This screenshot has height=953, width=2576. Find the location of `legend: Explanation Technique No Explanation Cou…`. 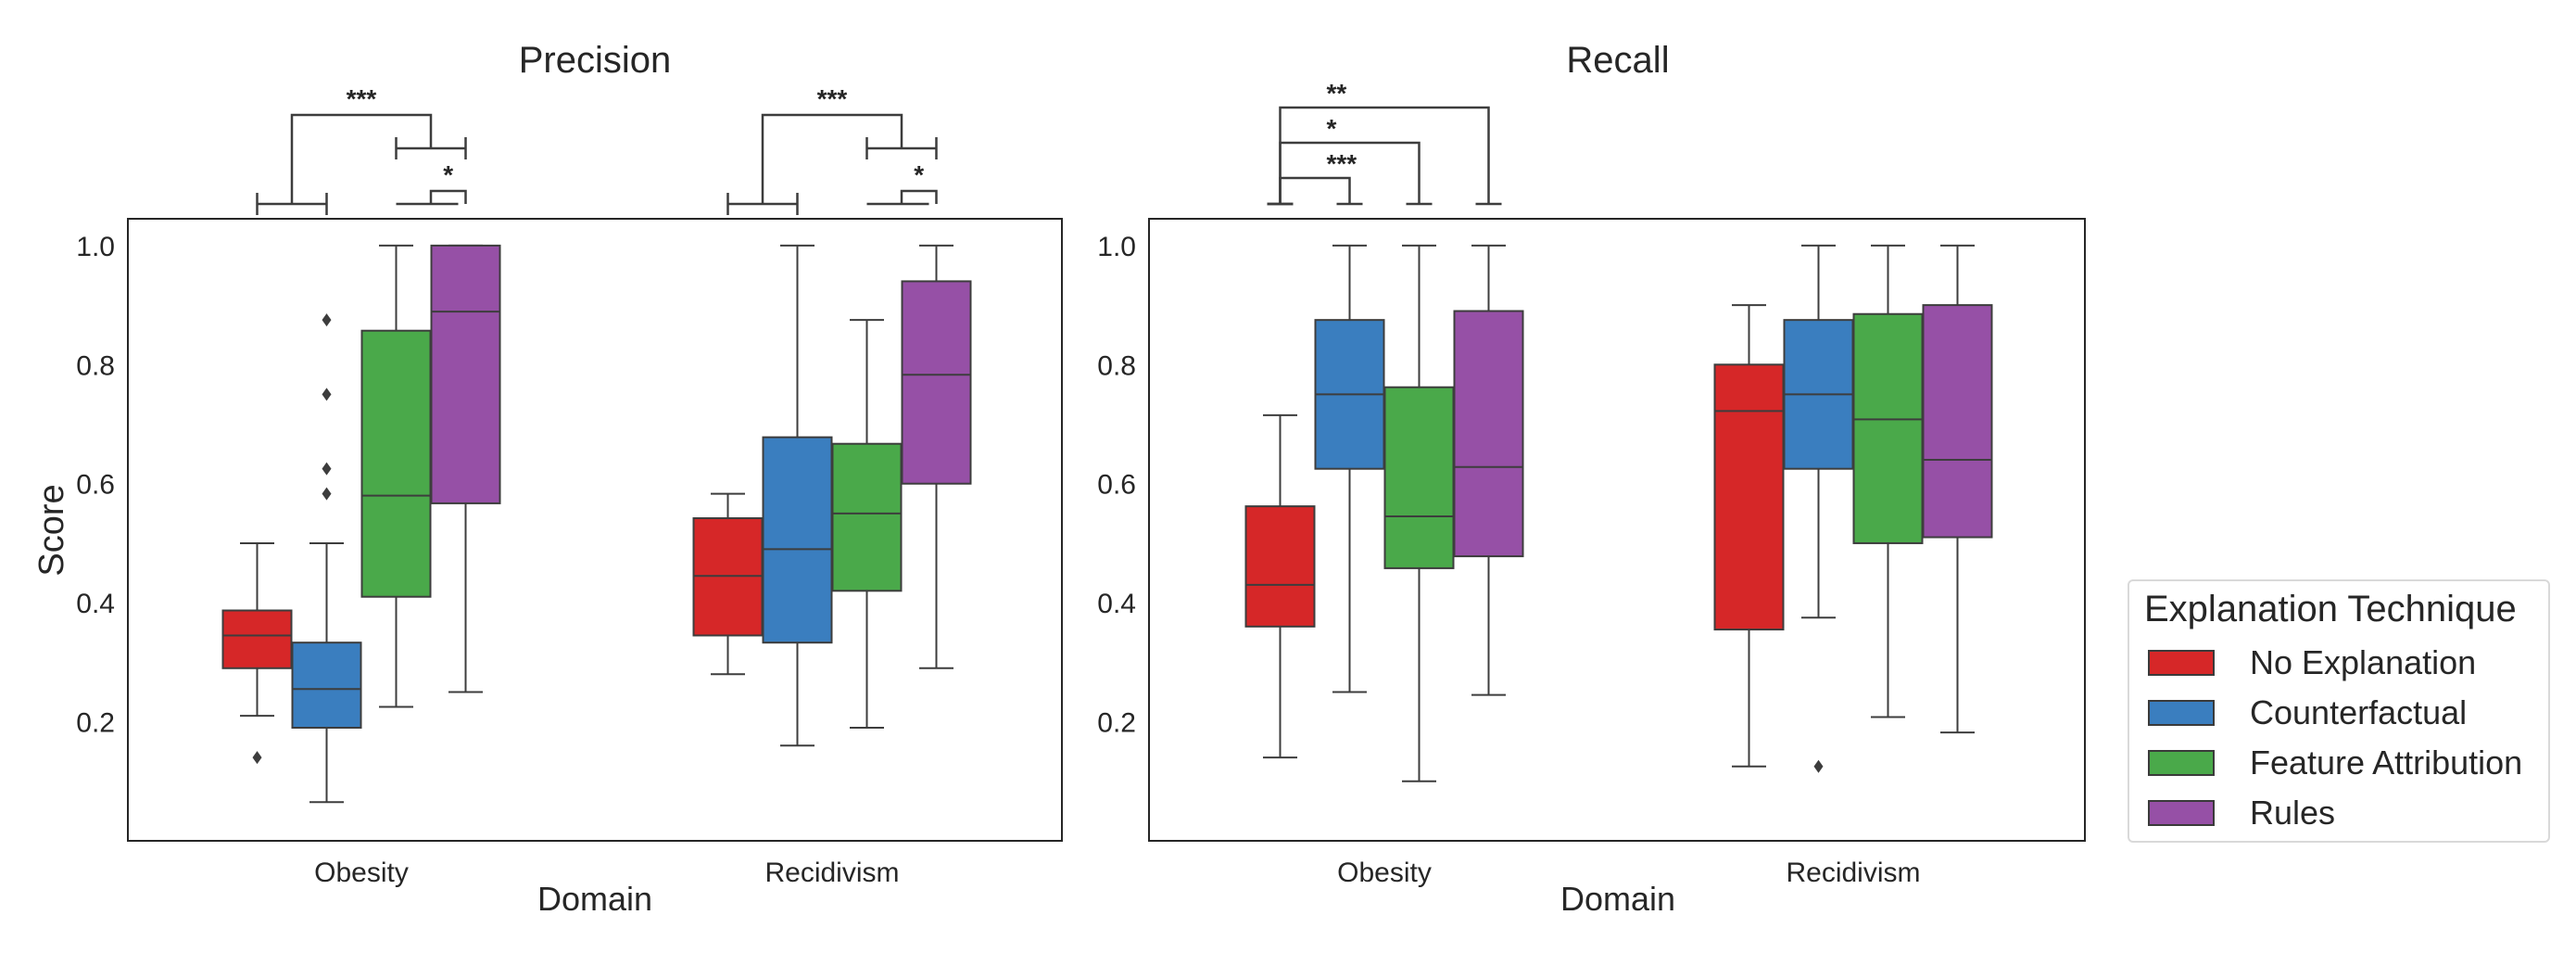

legend: Explanation Technique No Explanation Cou… is located at coordinates (2339, 711).